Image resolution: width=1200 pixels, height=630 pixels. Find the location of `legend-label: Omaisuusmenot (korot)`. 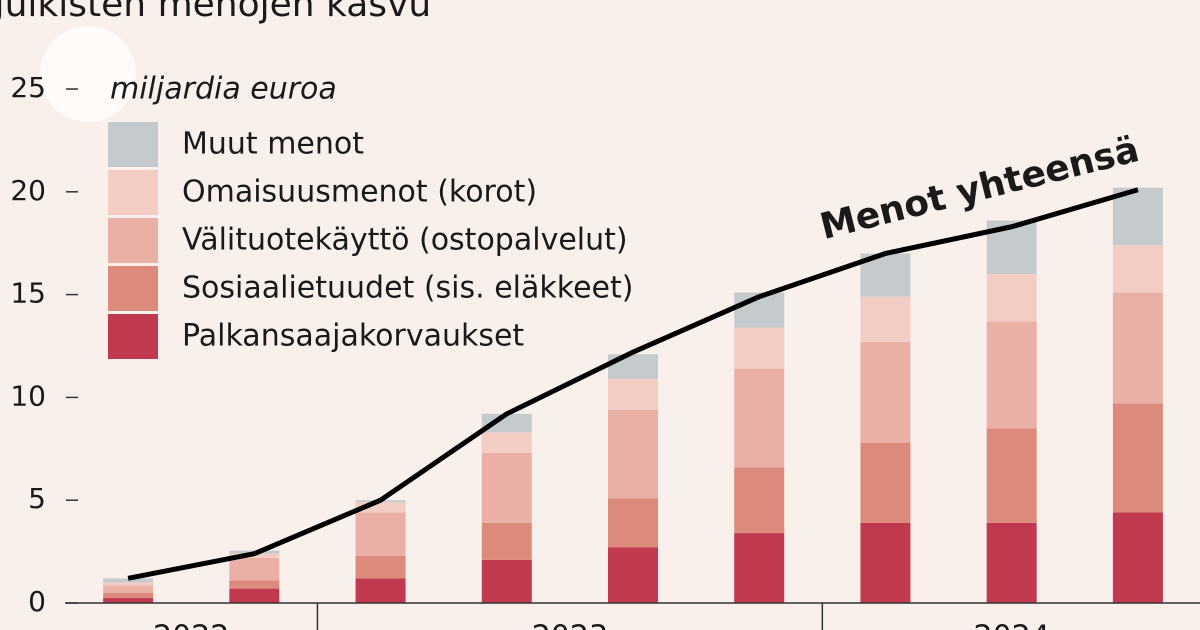

legend-label: Omaisuusmenot (korot) is located at coordinates (359, 192).